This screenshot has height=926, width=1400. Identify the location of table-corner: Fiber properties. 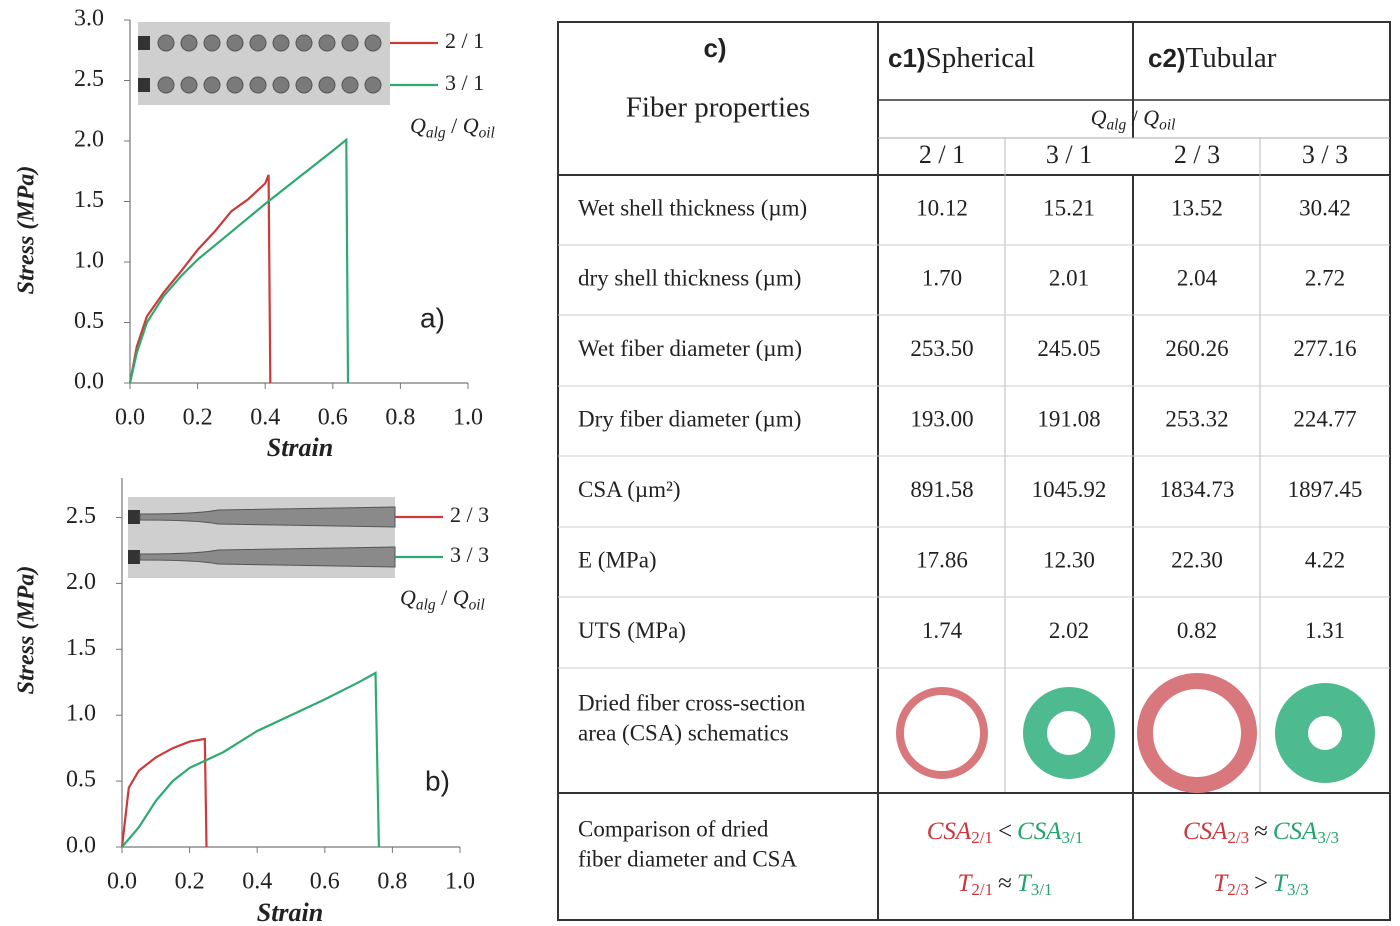
(718, 108).